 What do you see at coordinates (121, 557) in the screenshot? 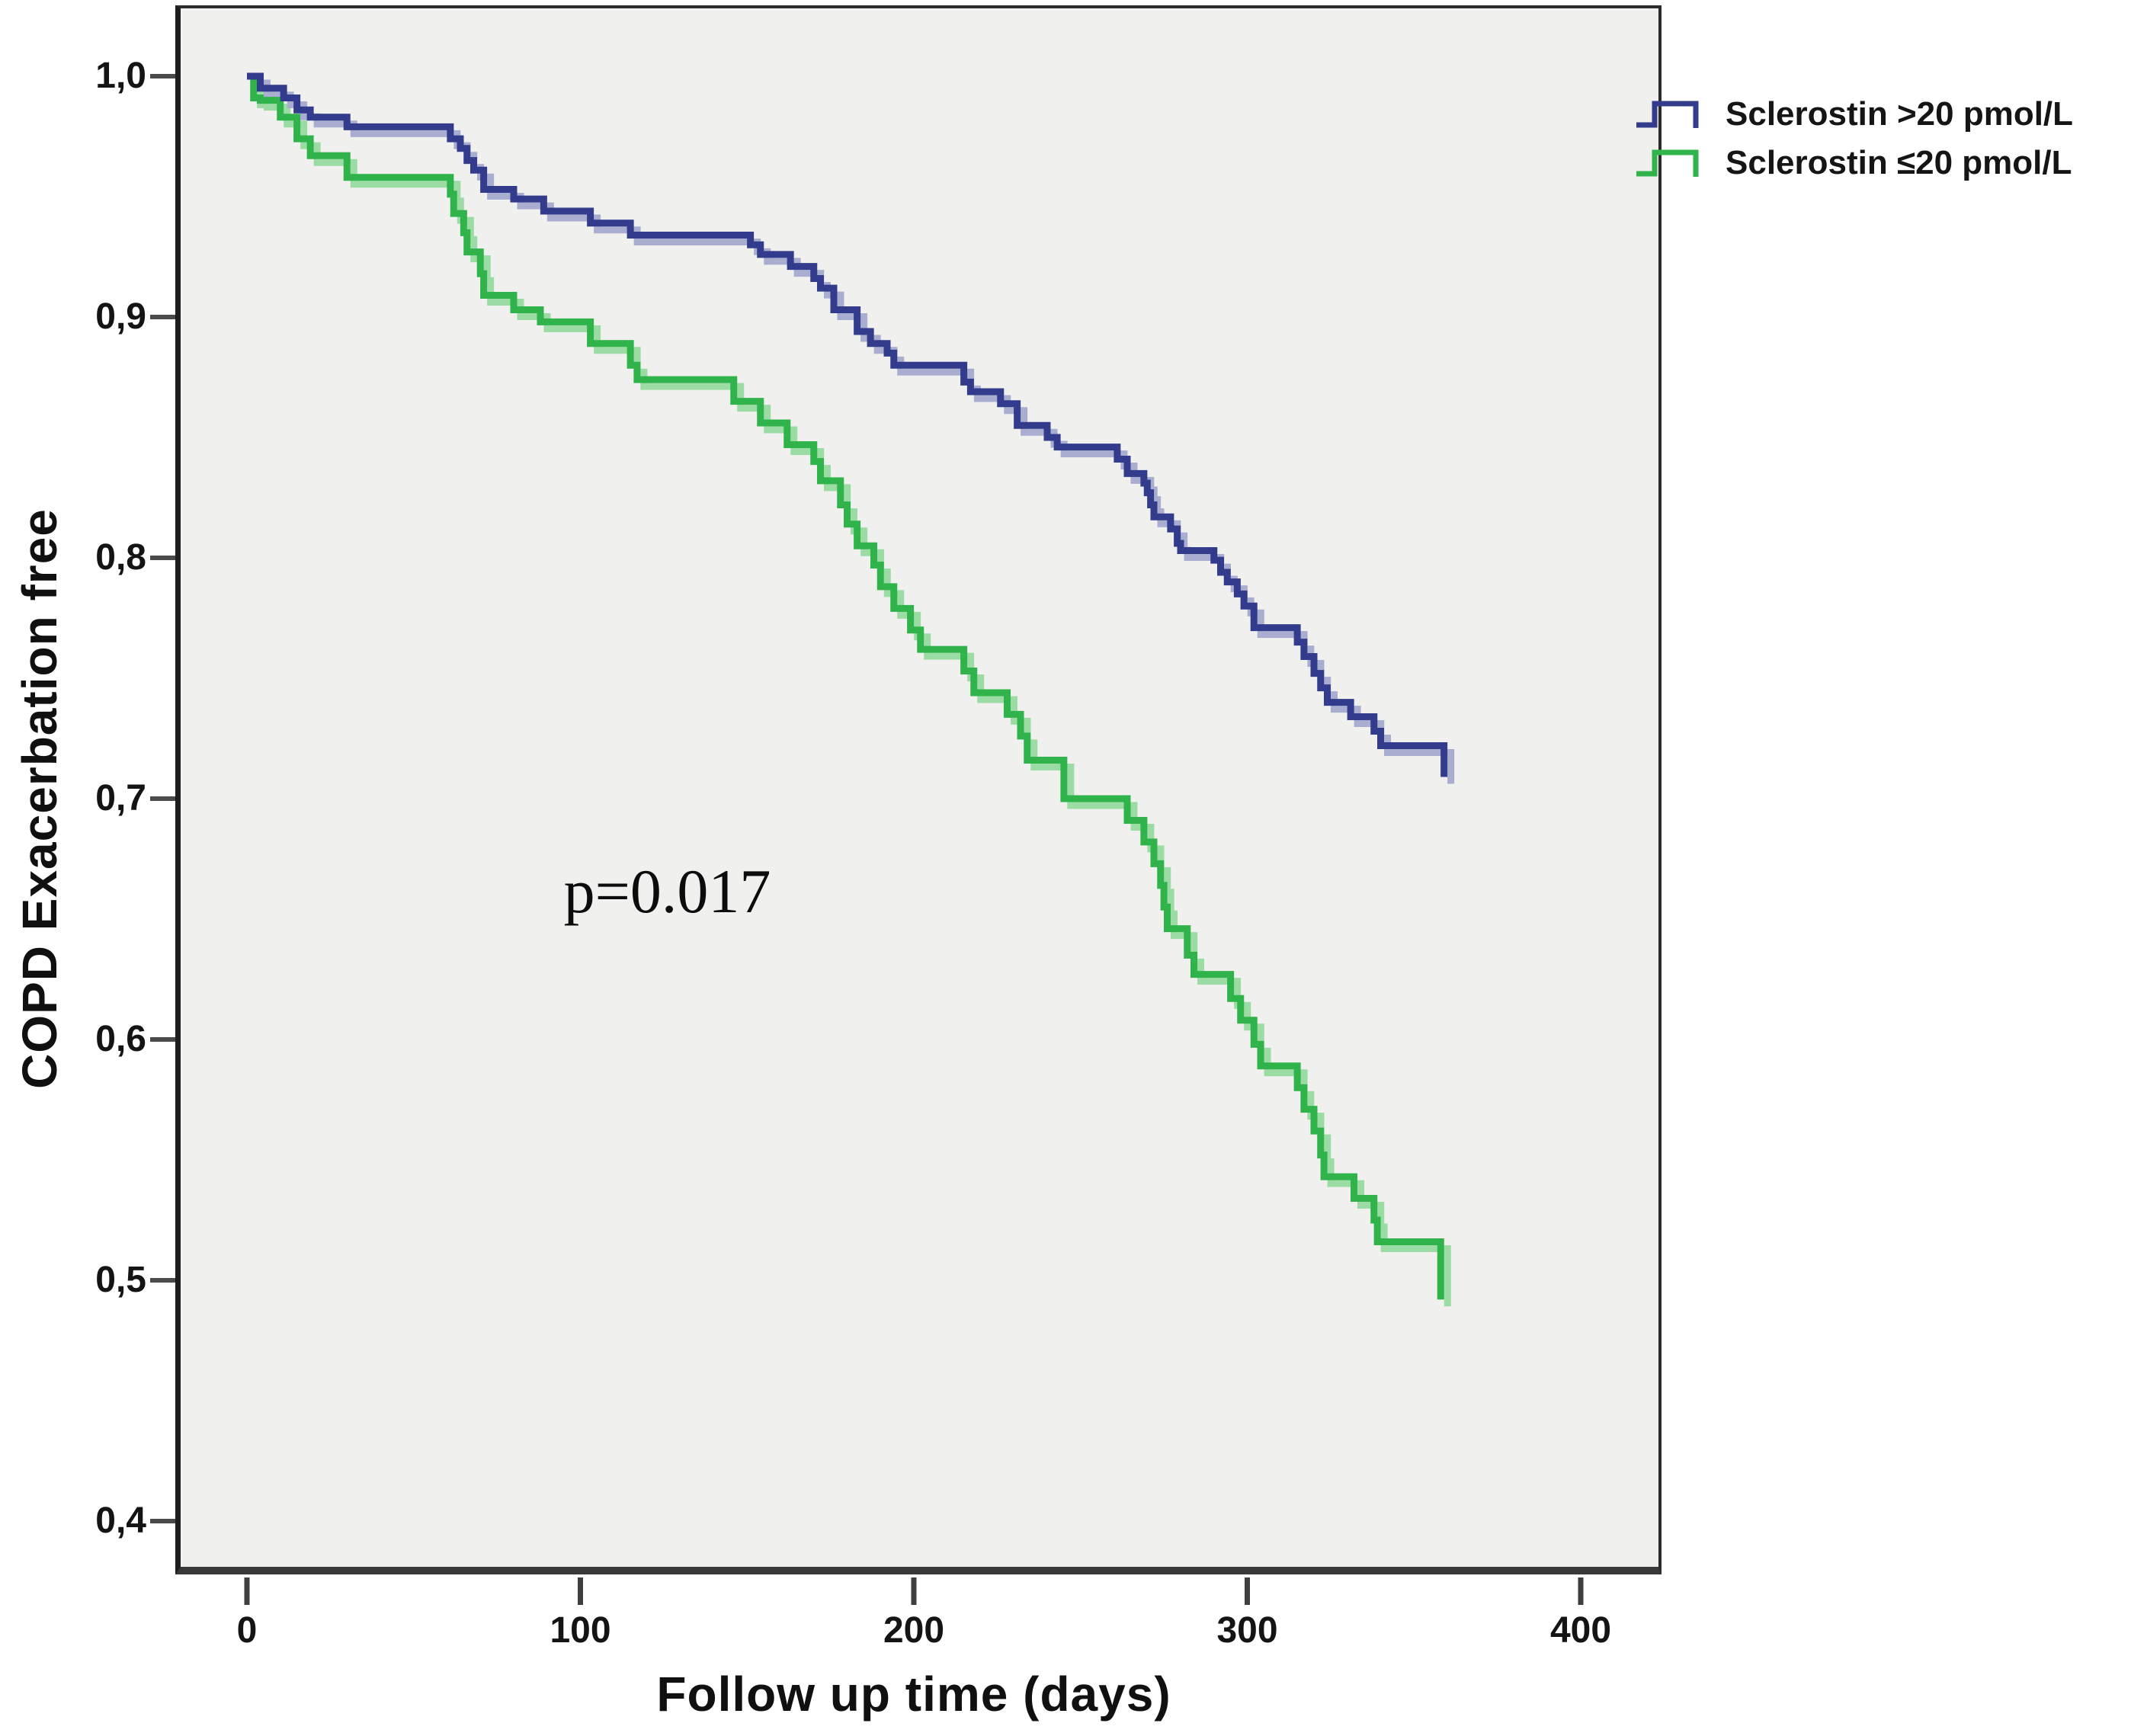
I see `y-tick-label: 0,8` at bounding box center [121, 557].